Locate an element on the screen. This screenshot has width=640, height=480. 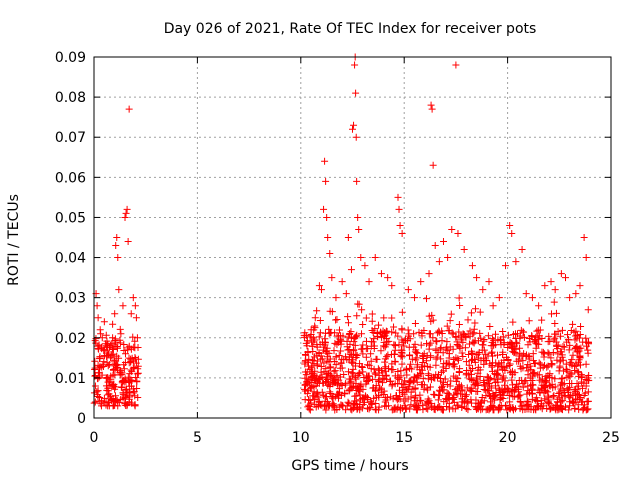
x-tick-label: 10 is located at coordinates (301, 438).